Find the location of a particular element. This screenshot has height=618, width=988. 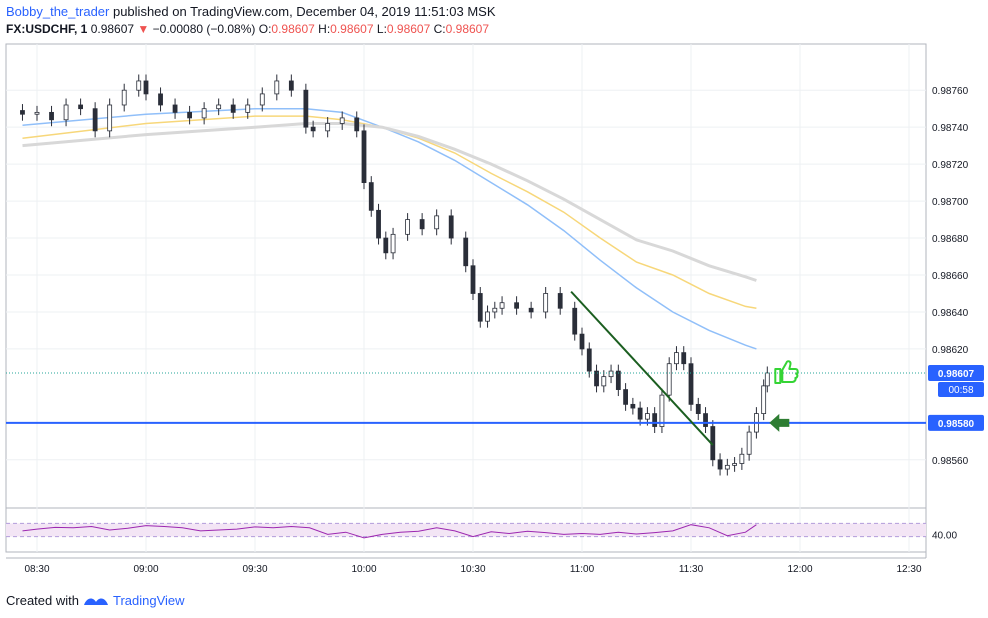

low-value: 0.98607 is located at coordinates (408, 29).